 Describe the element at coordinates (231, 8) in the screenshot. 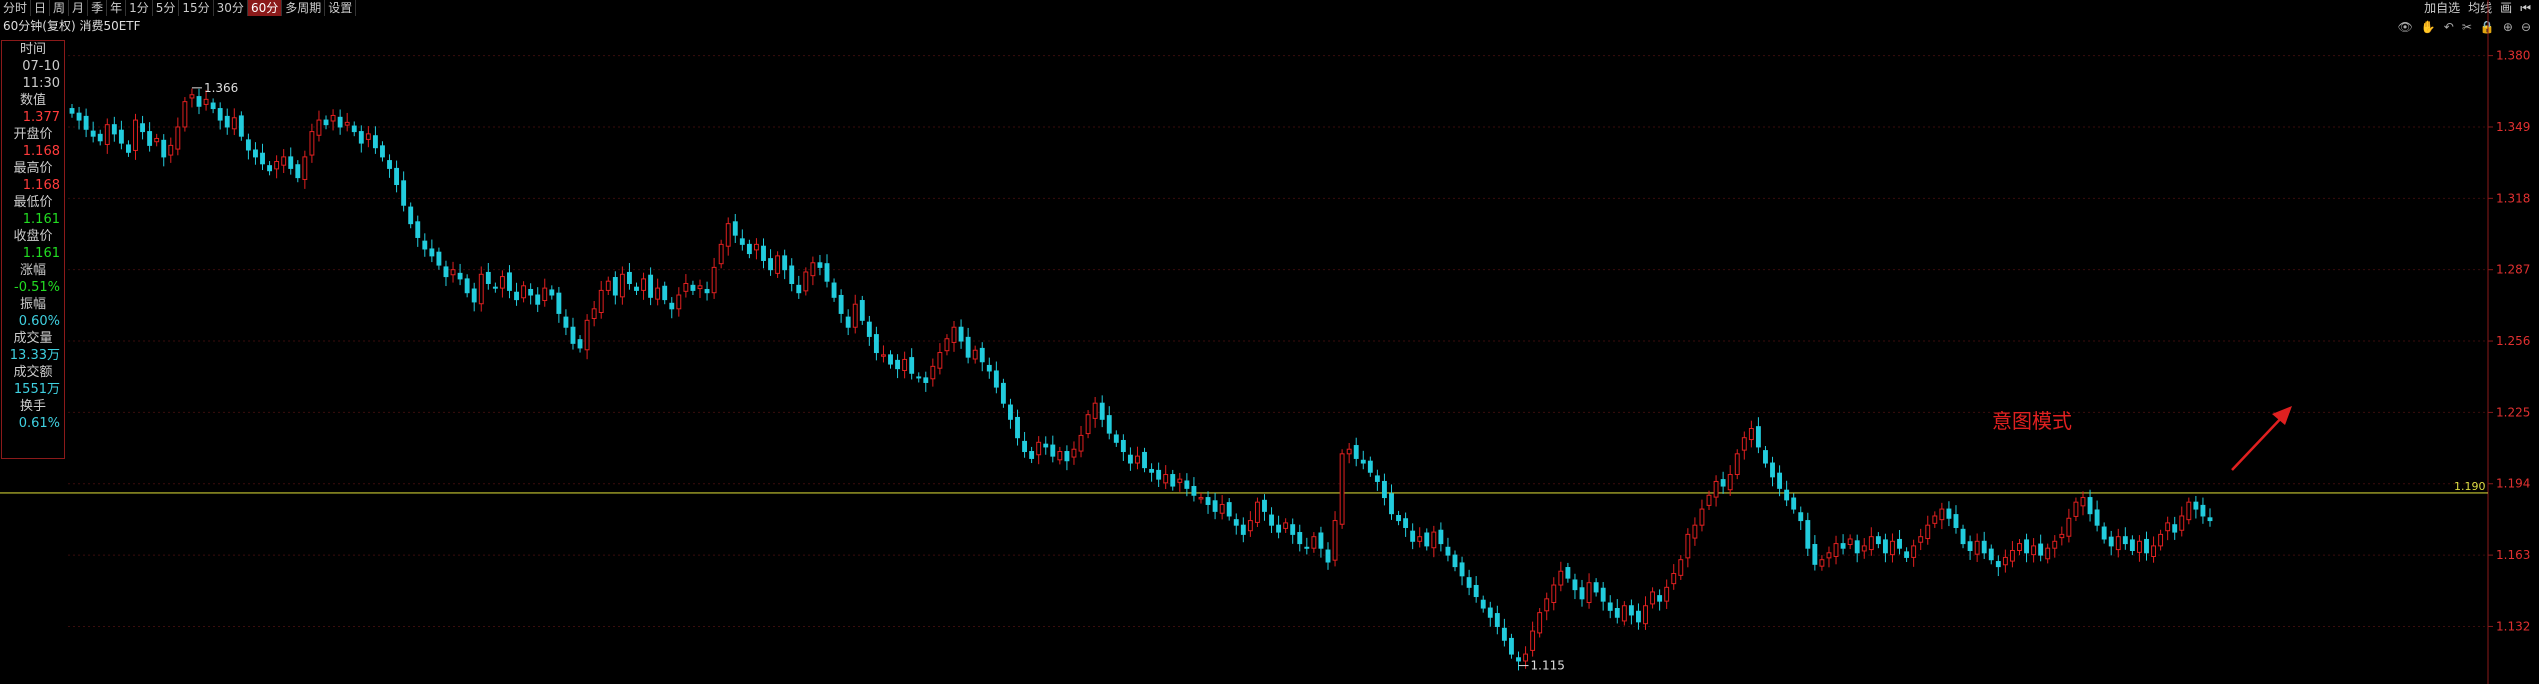

I see `tab-9: 30分` at that location.